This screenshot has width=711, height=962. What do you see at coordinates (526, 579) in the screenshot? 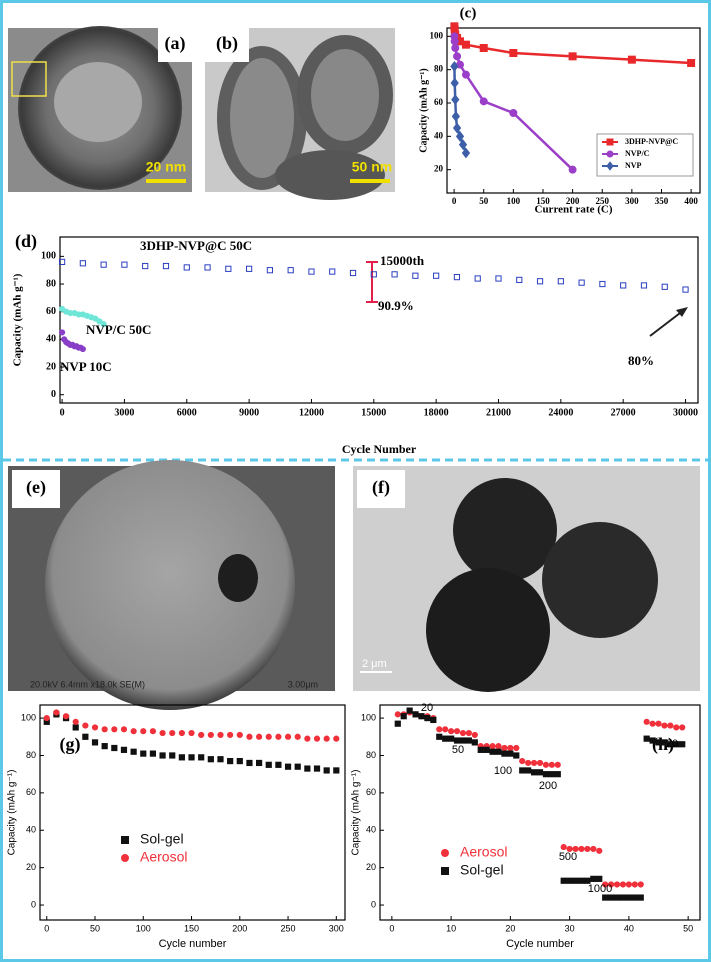
I see `image-f: (f) 2 μm` at bounding box center [526, 579].